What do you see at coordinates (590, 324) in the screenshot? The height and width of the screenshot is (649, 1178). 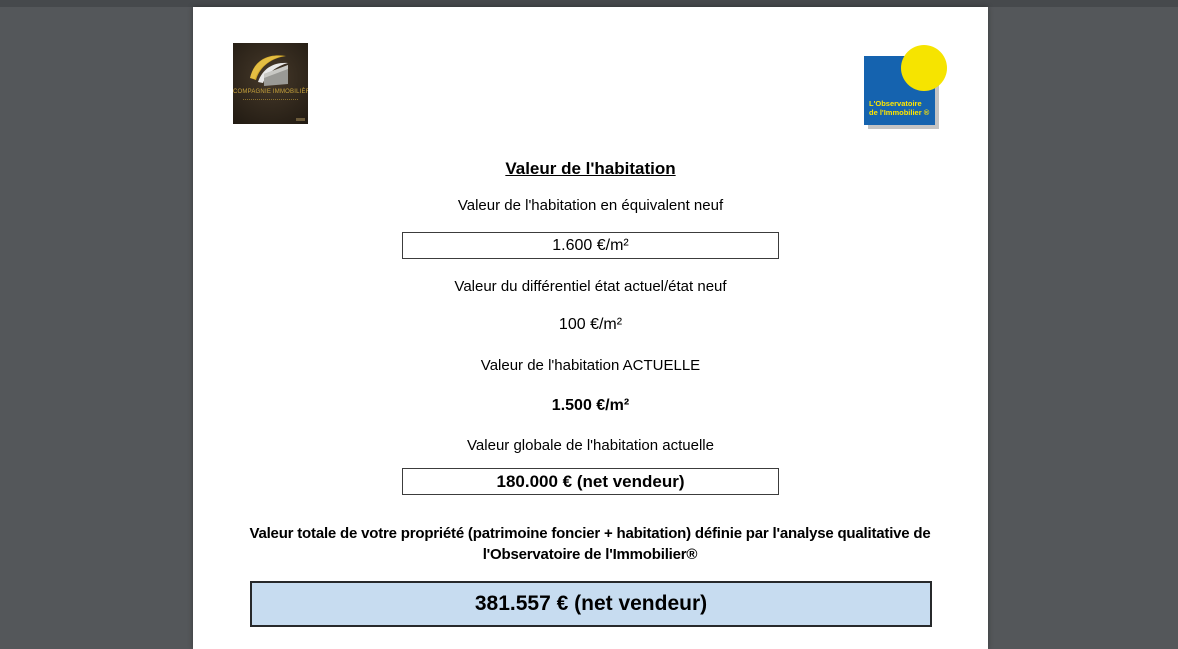 I see `field-value-differentiel: 100 €/m²` at bounding box center [590, 324].